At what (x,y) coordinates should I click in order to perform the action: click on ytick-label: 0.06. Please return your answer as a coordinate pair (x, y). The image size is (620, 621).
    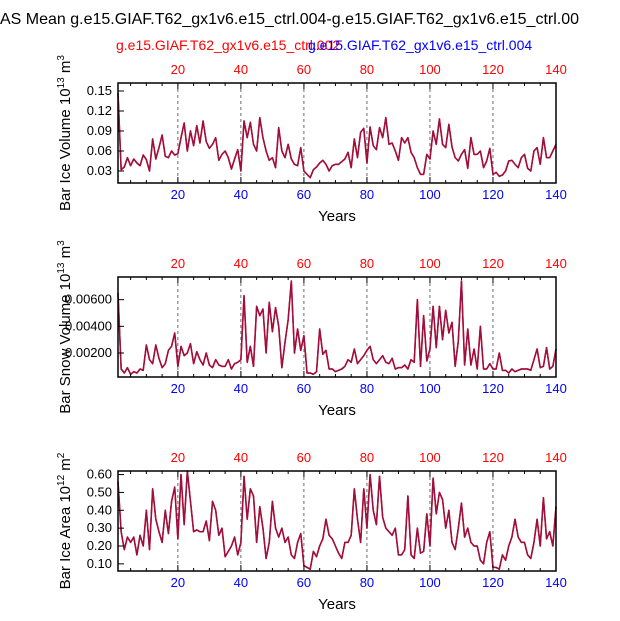
    Looking at the image, I should click on (99, 150).